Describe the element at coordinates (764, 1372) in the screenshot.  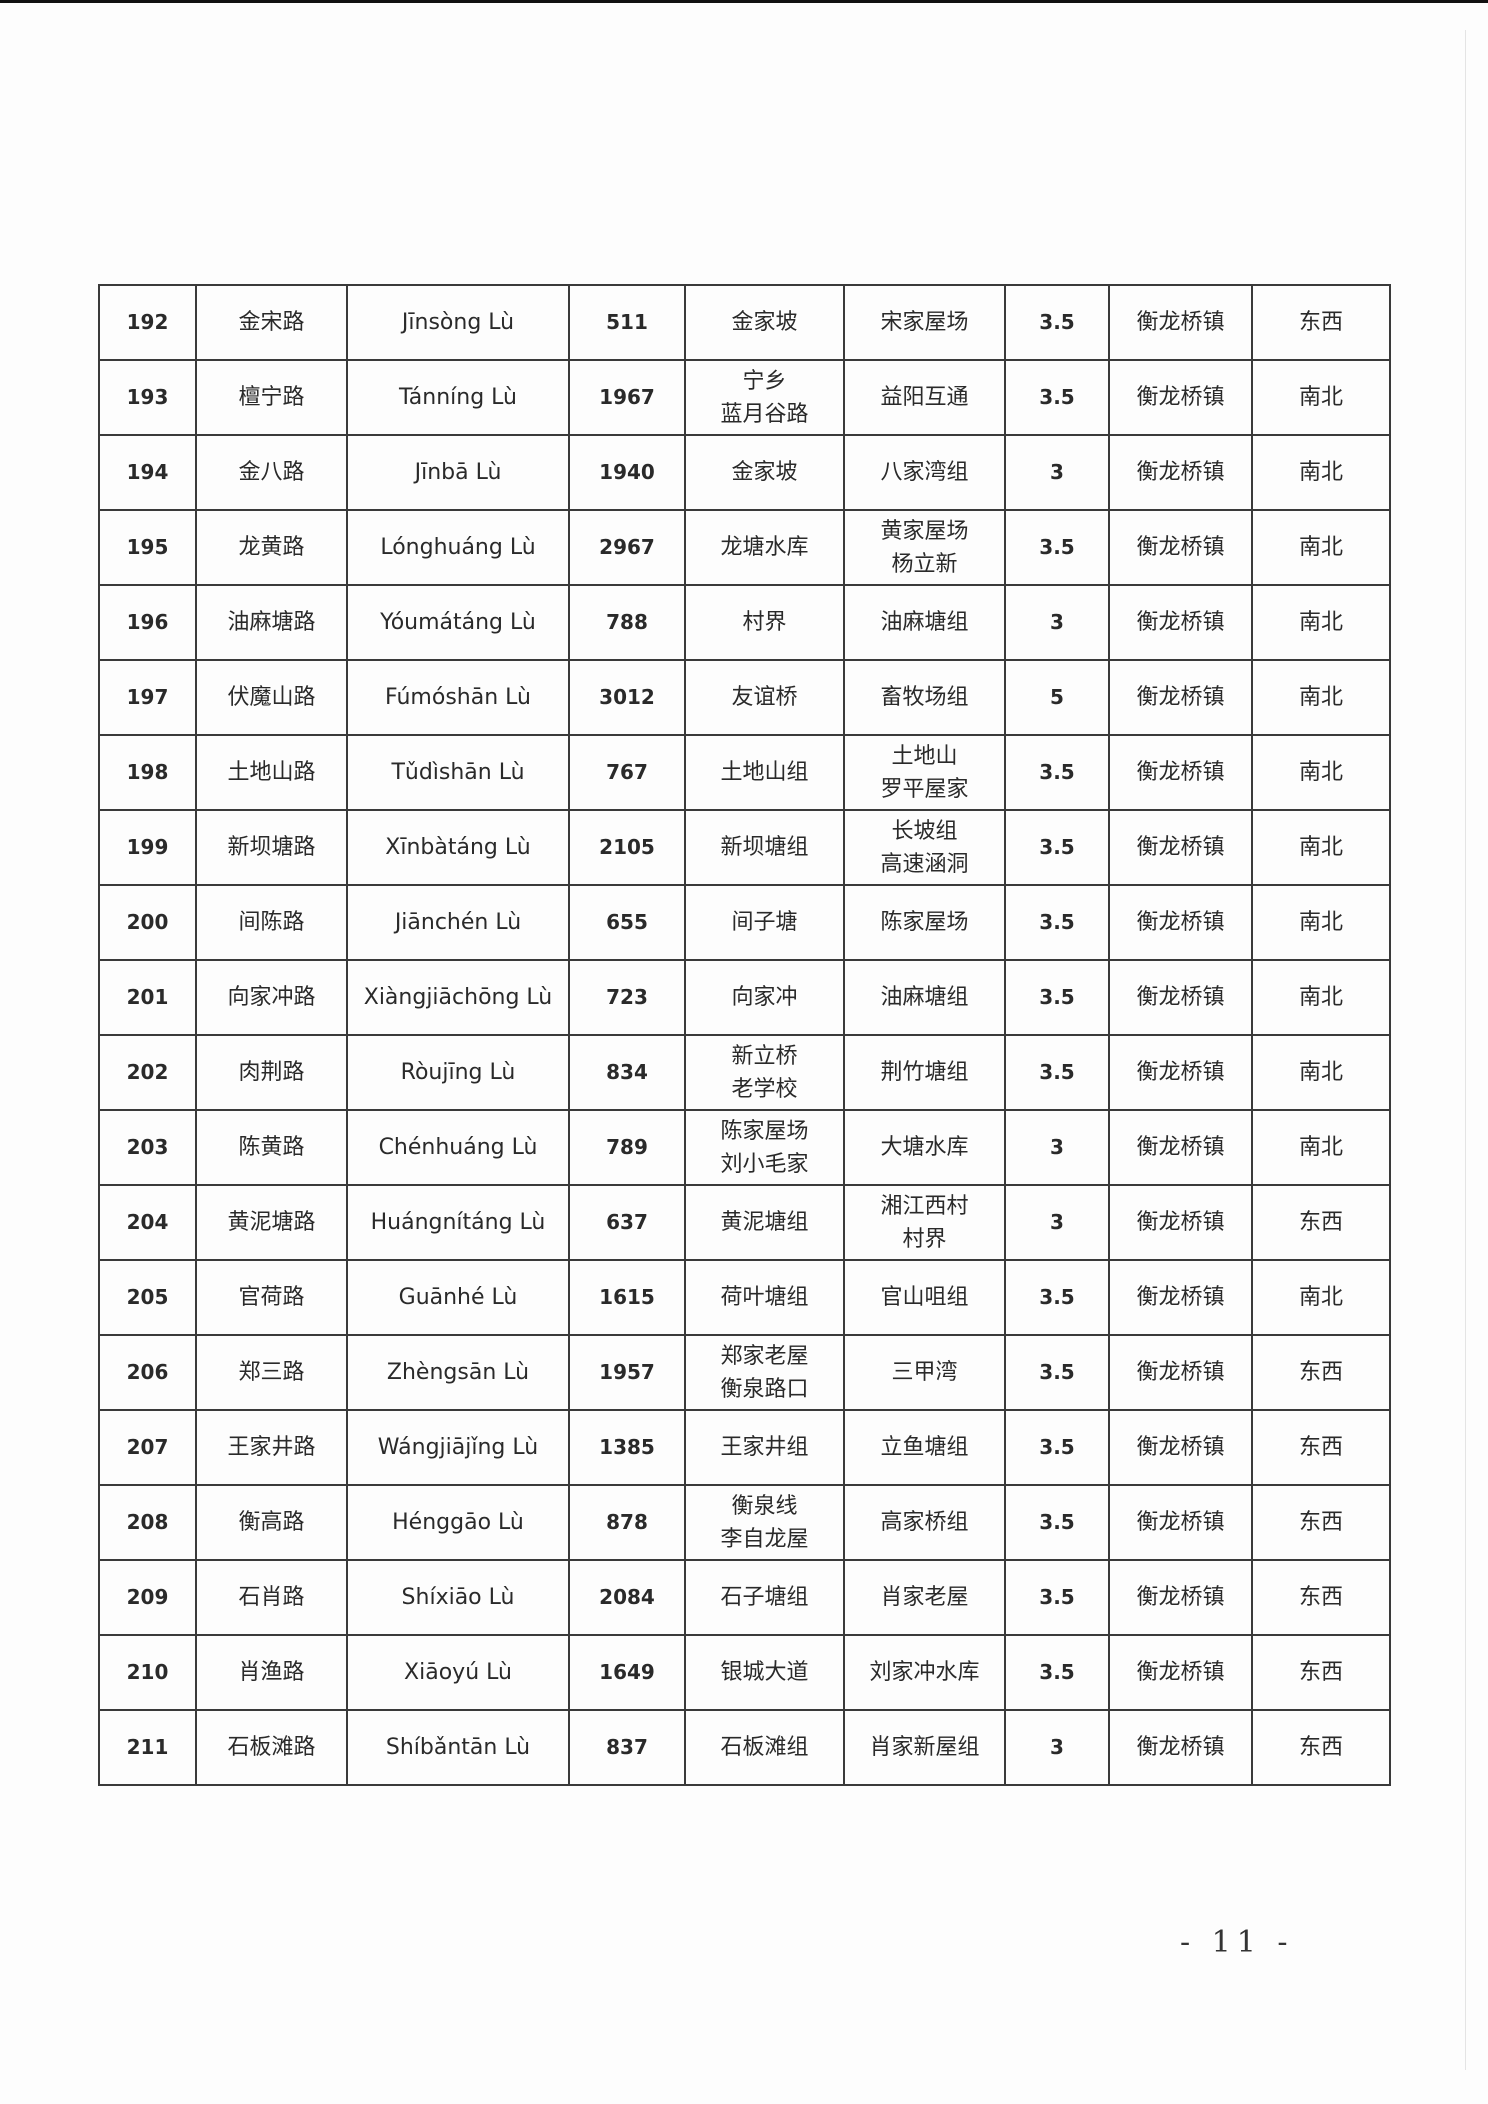
I see `start-point-cell: 郑家老屋 衡泉路口` at that location.